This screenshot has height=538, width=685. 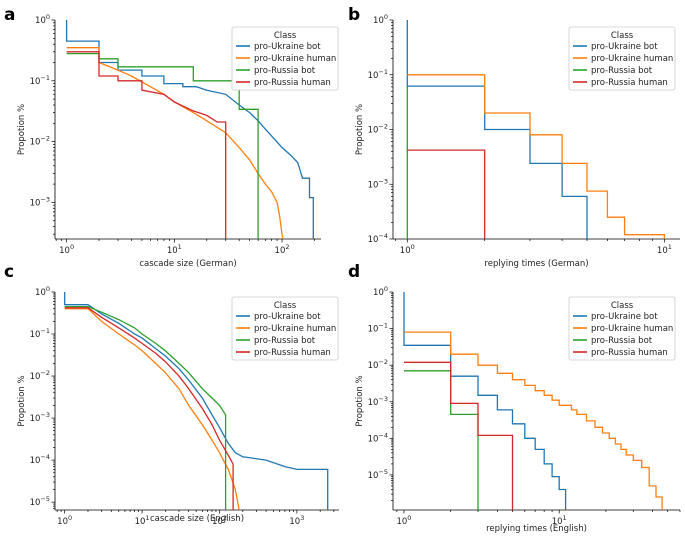 What do you see at coordinates (187, 264) in the screenshot?
I see `x-axis-label: cascade size (German)` at bounding box center [187, 264].